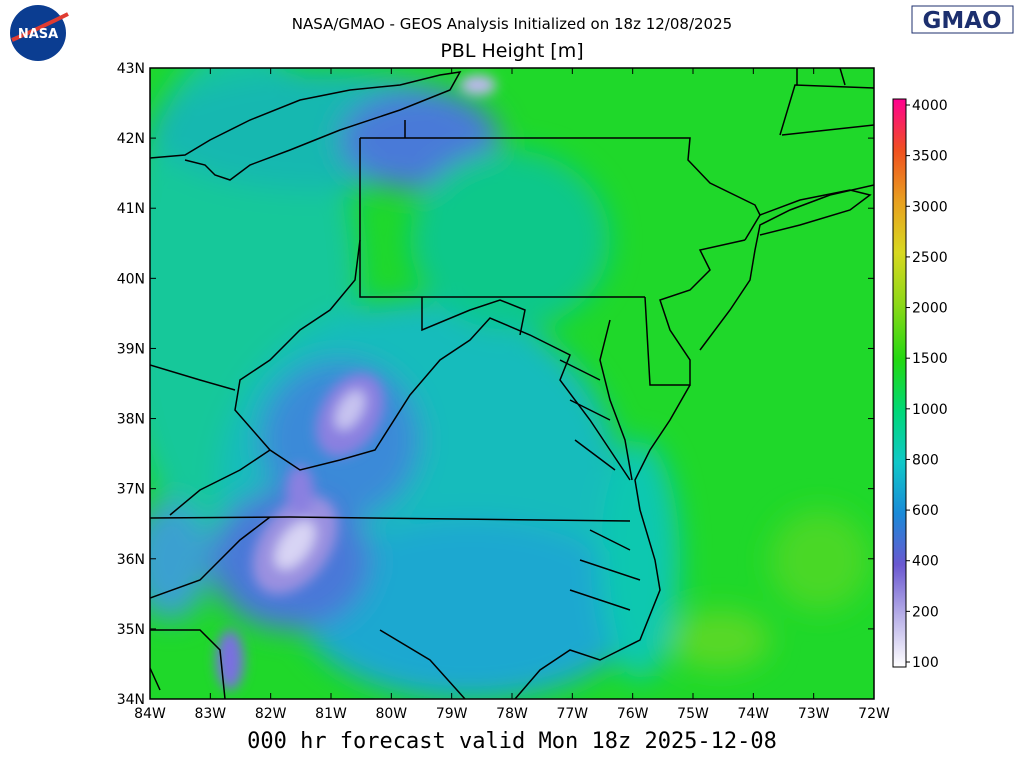  What do you see at coordinates (131, 209) in the screenshot?
I see `lat-label: 41N` at bounding box center [131, 209].